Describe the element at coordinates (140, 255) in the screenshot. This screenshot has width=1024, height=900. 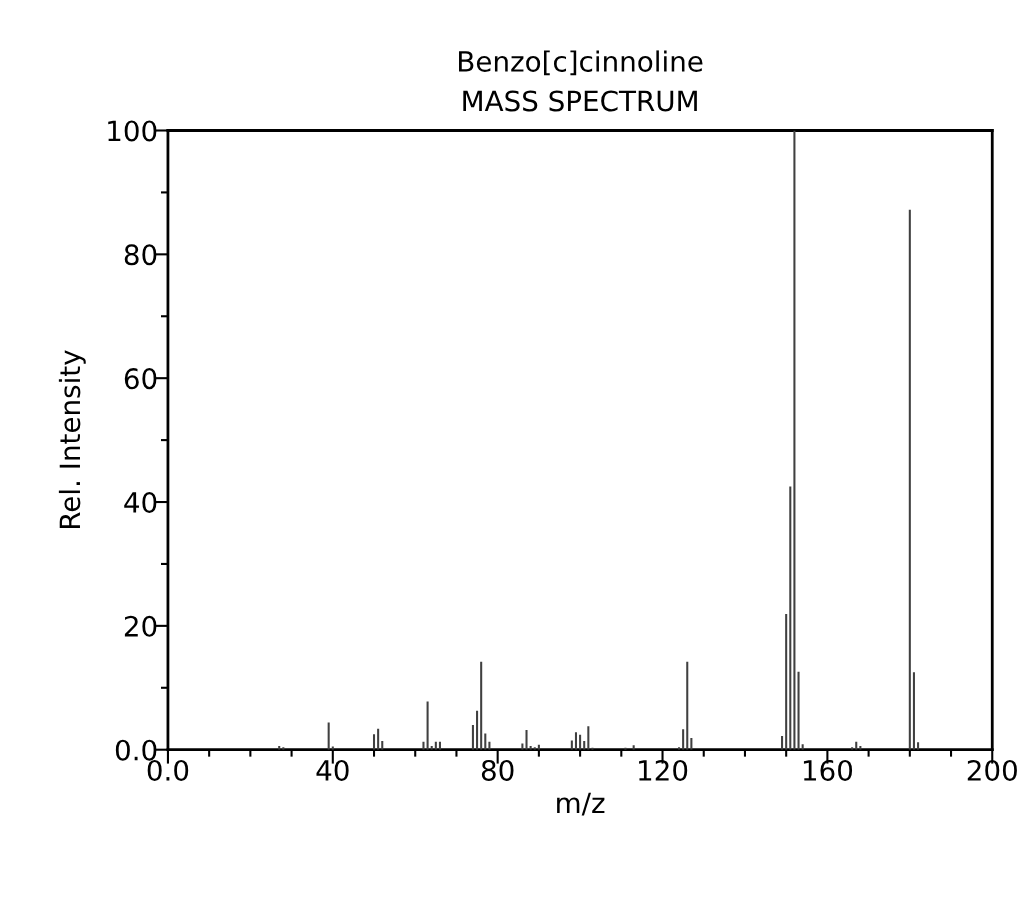
I see `y-tick-label: 80` at that location.